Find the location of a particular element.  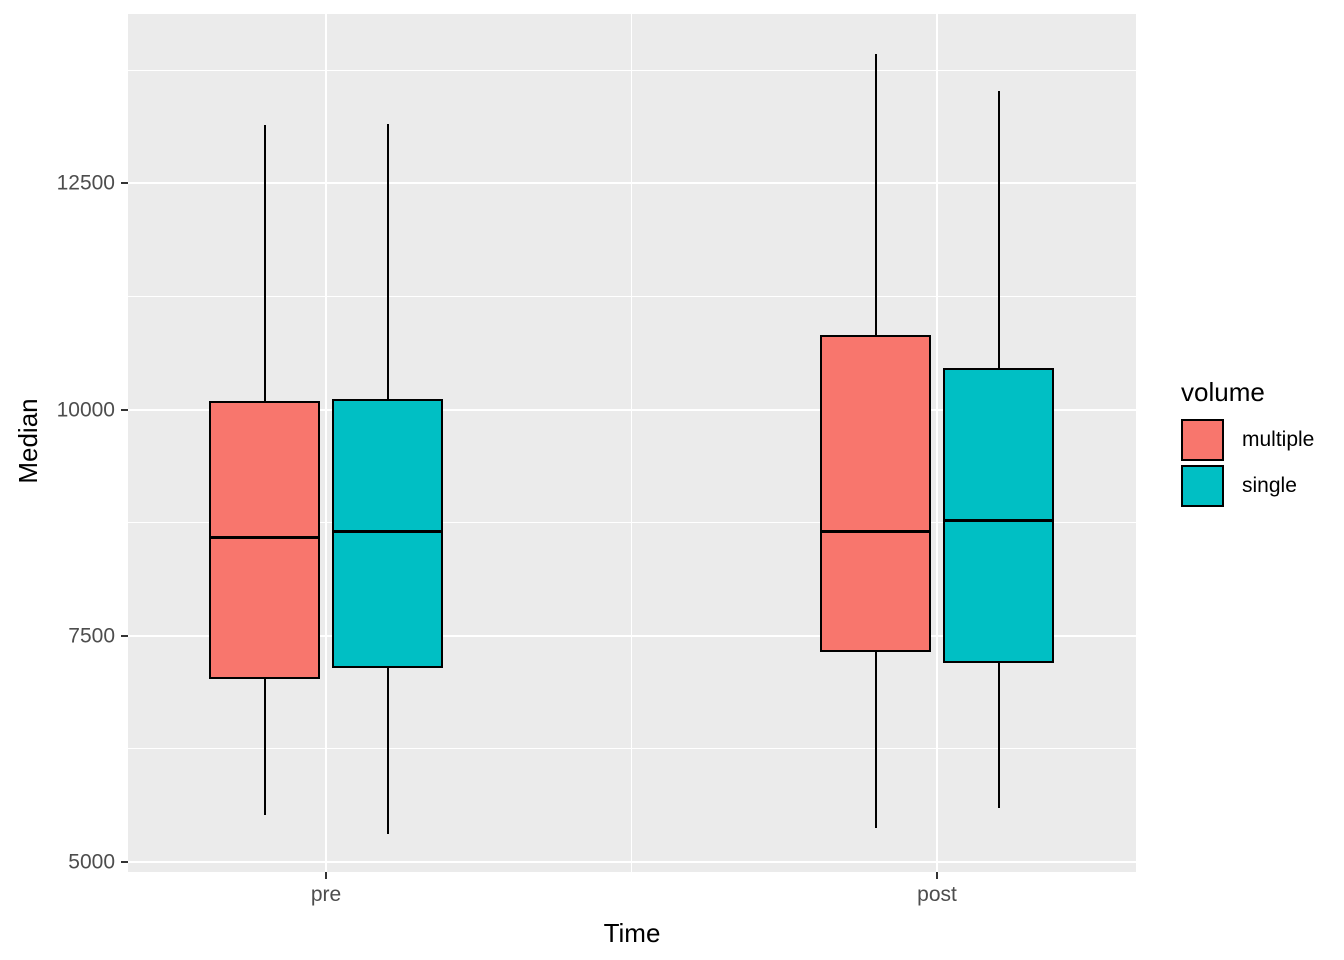

legend-label: single is located at coordinates (1269, 486).